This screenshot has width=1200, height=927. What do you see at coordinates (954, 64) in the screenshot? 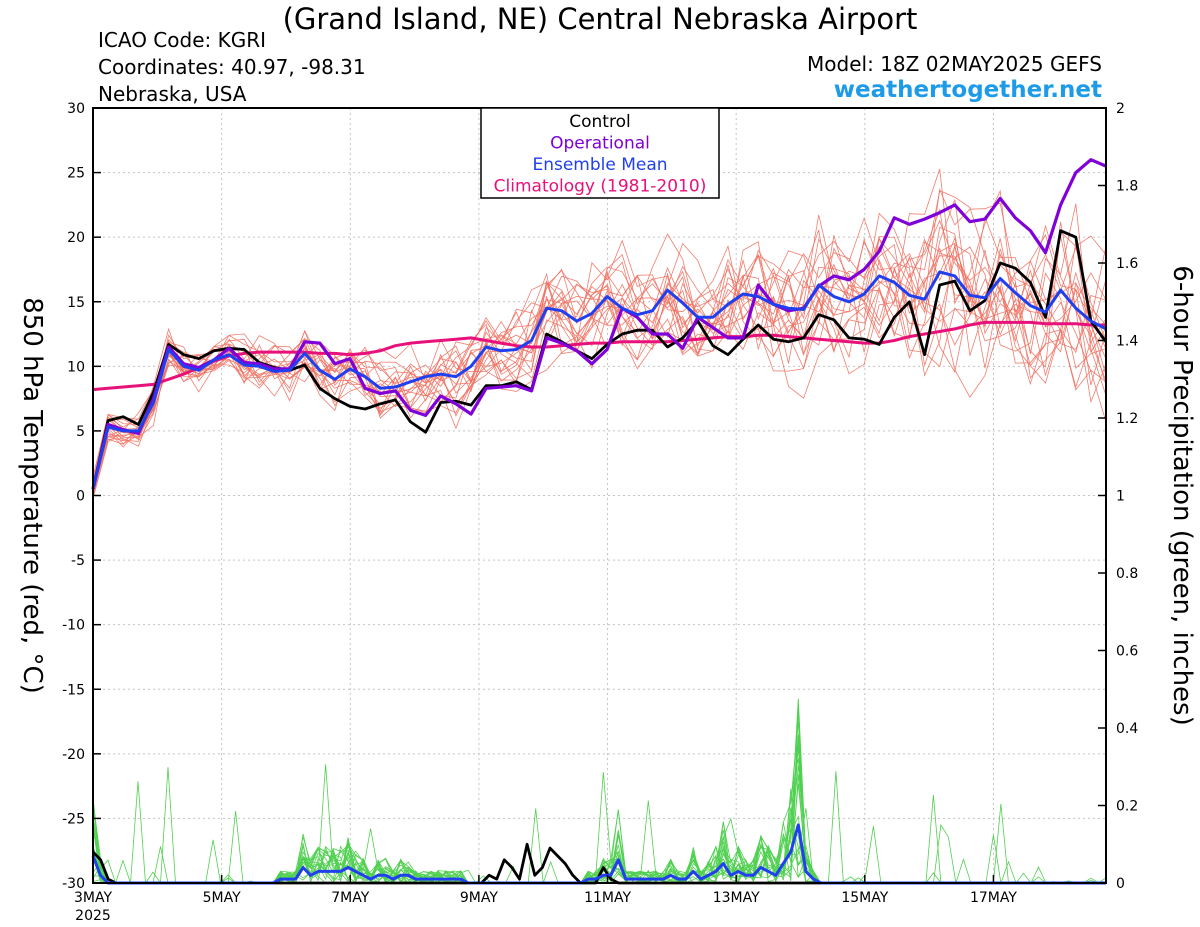
I see `model-run: Model: 18Z 02MAY2025 GEFS` at bounding box center [954, 64].